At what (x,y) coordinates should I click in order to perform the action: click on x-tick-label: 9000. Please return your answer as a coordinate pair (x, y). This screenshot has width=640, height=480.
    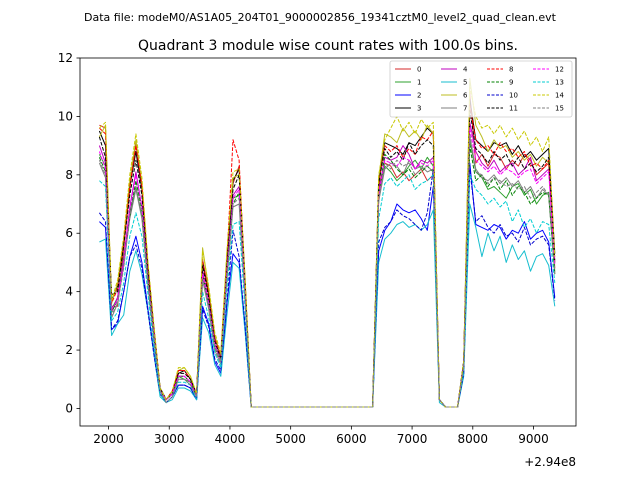
    Looking at the image, I should click on (533, 439).